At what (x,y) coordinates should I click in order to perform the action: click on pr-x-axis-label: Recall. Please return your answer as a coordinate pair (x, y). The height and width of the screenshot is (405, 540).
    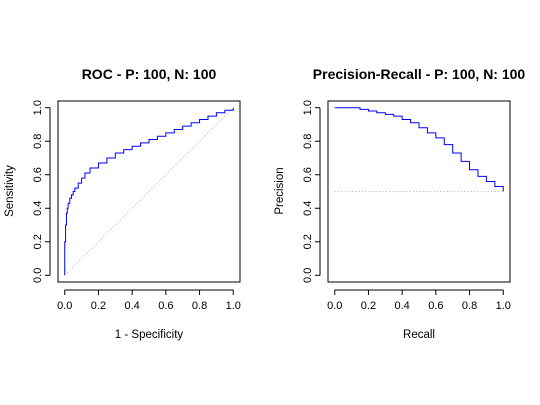
    Looking at the image, I should click on (419, 335).